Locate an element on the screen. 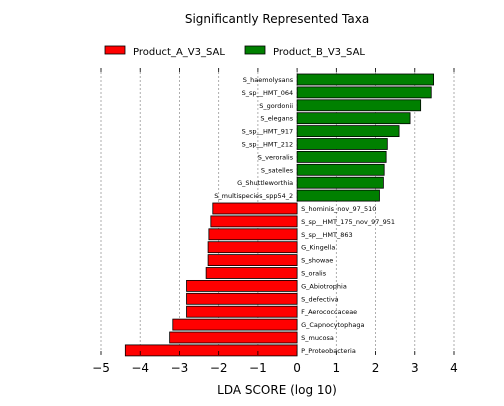 The height and width of the screenshot is (406, 504). bar-label: S_defectiva is located at coordinates (320, 299).